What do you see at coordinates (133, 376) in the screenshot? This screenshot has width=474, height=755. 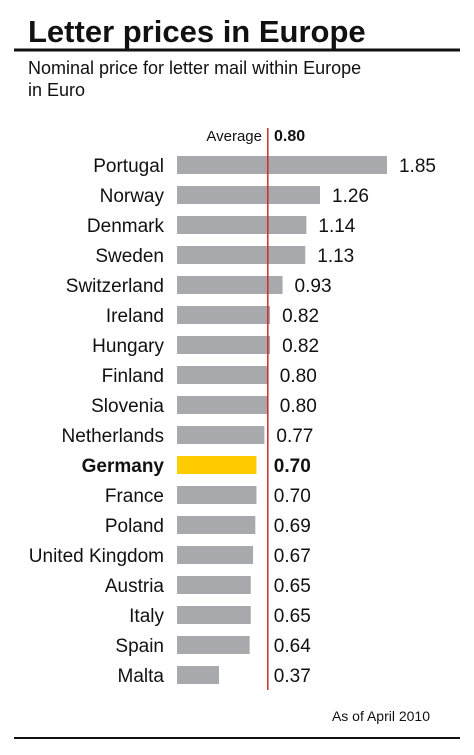 I see `category-label: Finland` at bounding box center [133, 376].